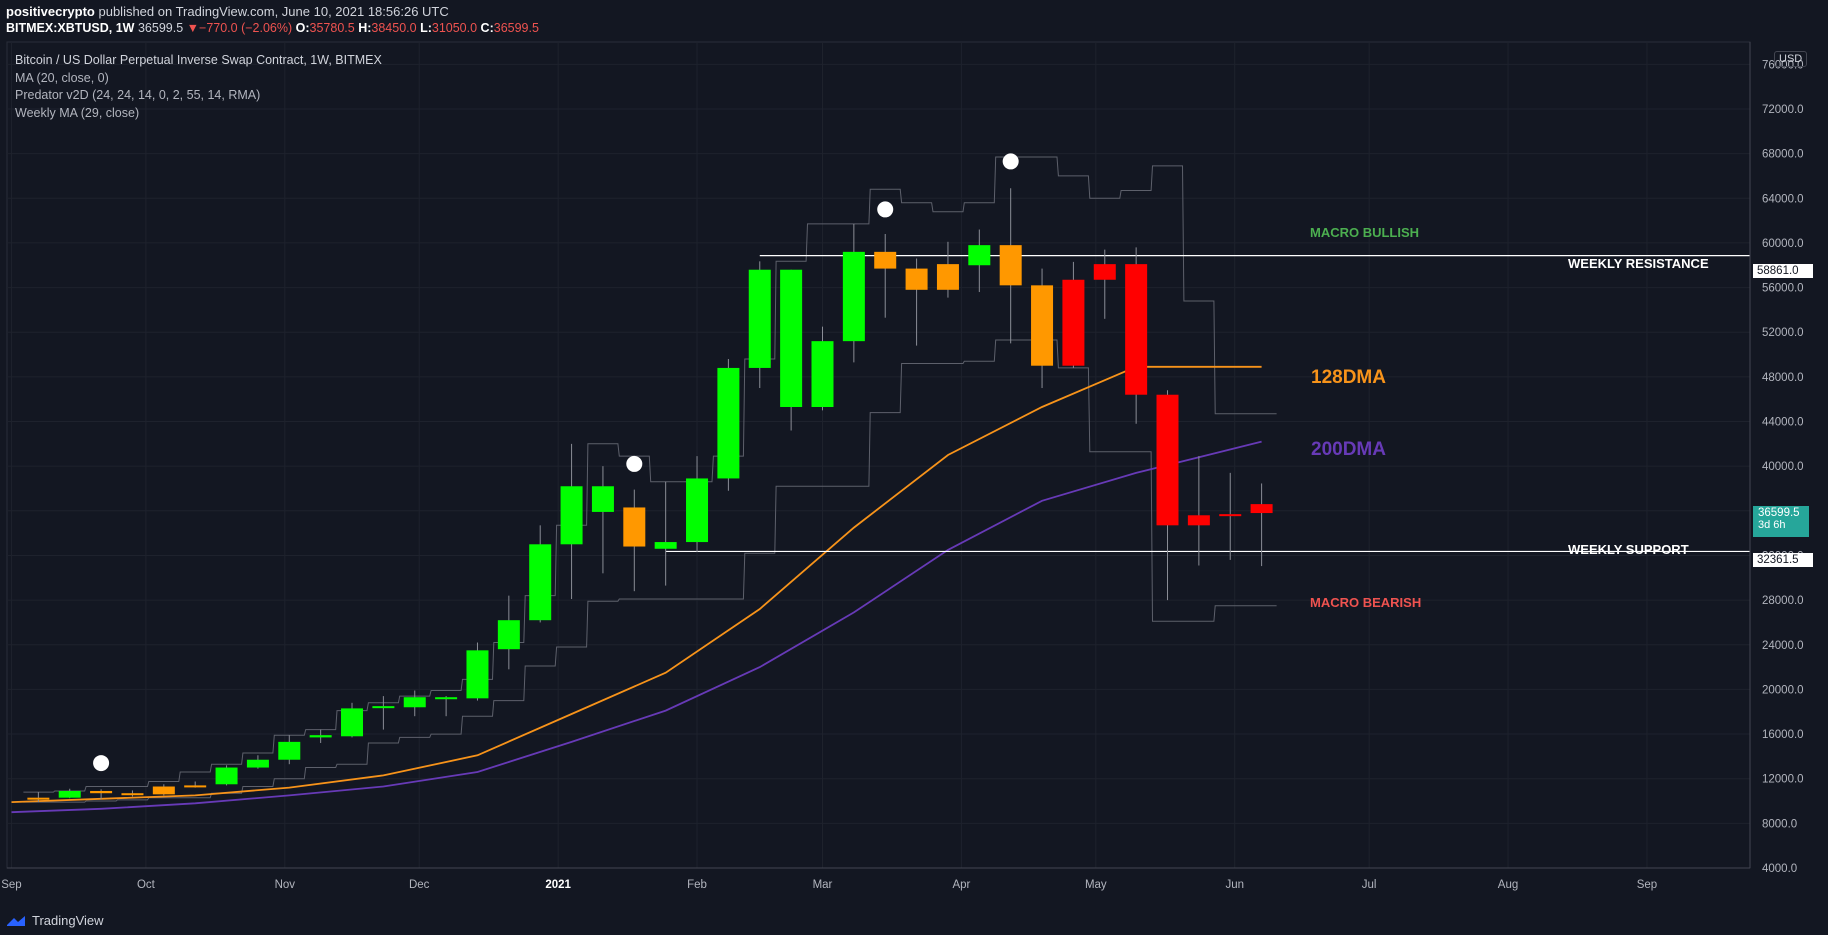 The height and width of the screenshot is (935, 1828). Describe the element at coordinates (1348, 449) in the screenshot. I see `ma200-label: 200DMA` at that location.